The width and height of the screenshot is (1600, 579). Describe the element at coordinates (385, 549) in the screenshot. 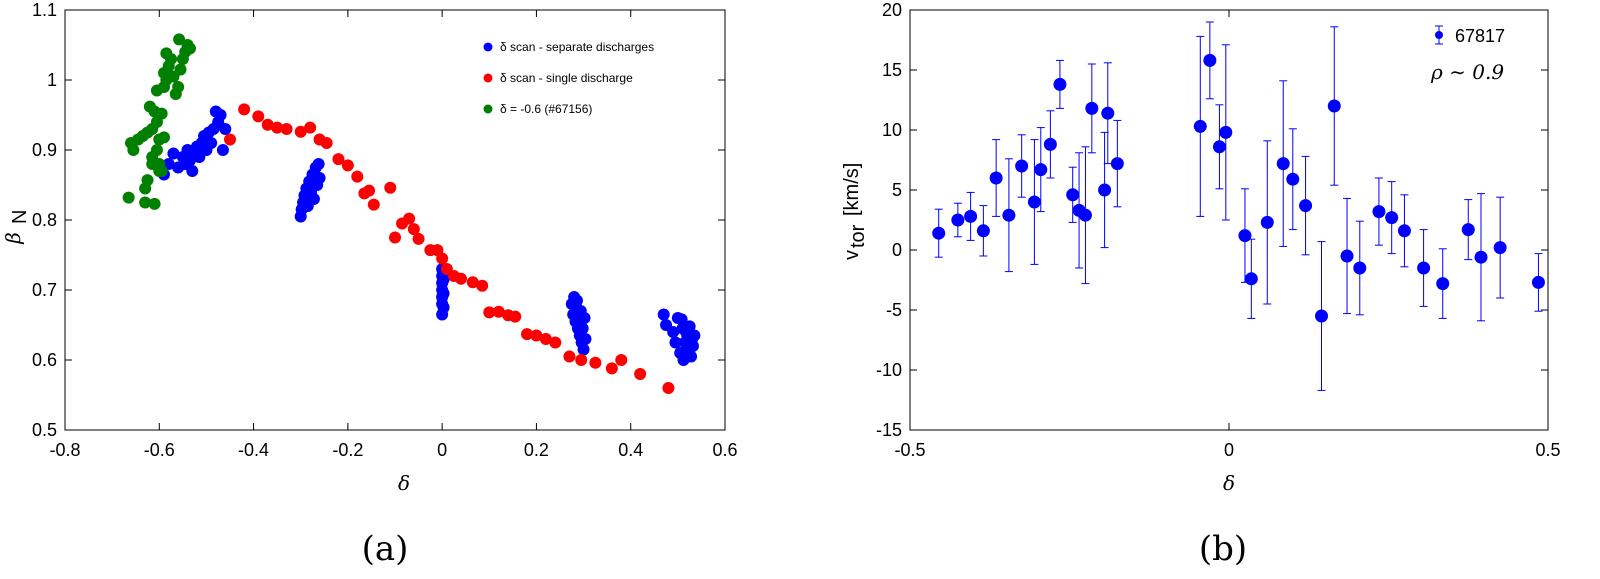

I see `panel-a-caption: (a)` at that location.